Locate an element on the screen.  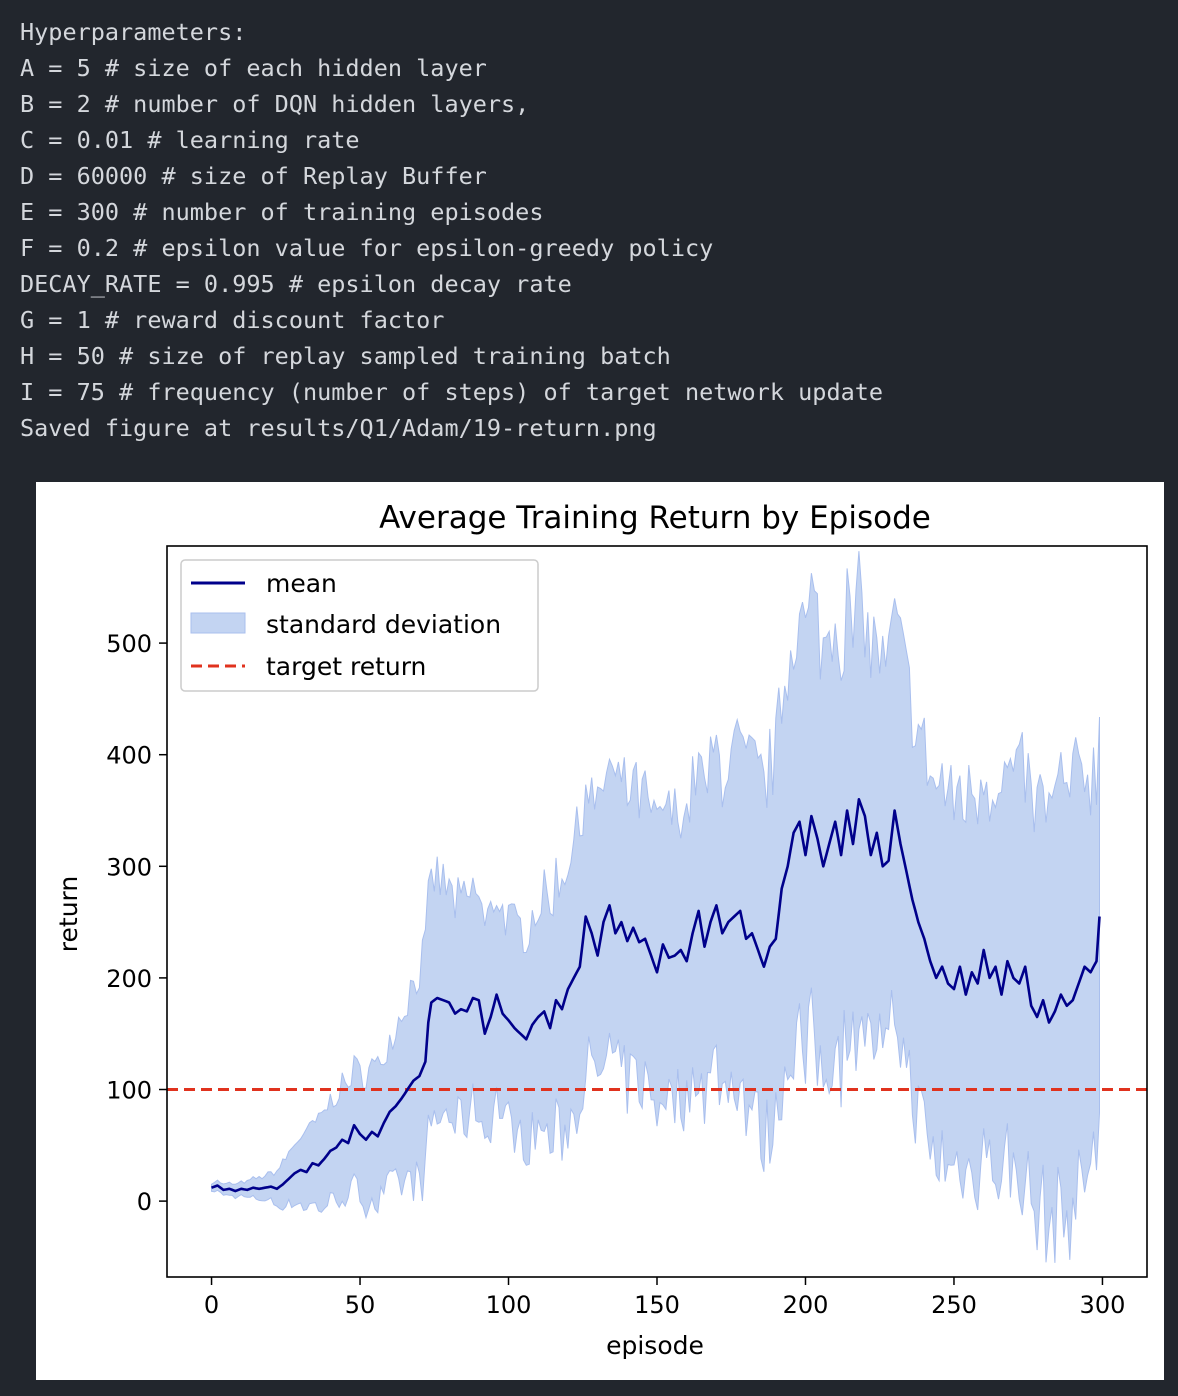
console-line: A = 5 # size of each hidden layer is located at coordinates (253, 68).